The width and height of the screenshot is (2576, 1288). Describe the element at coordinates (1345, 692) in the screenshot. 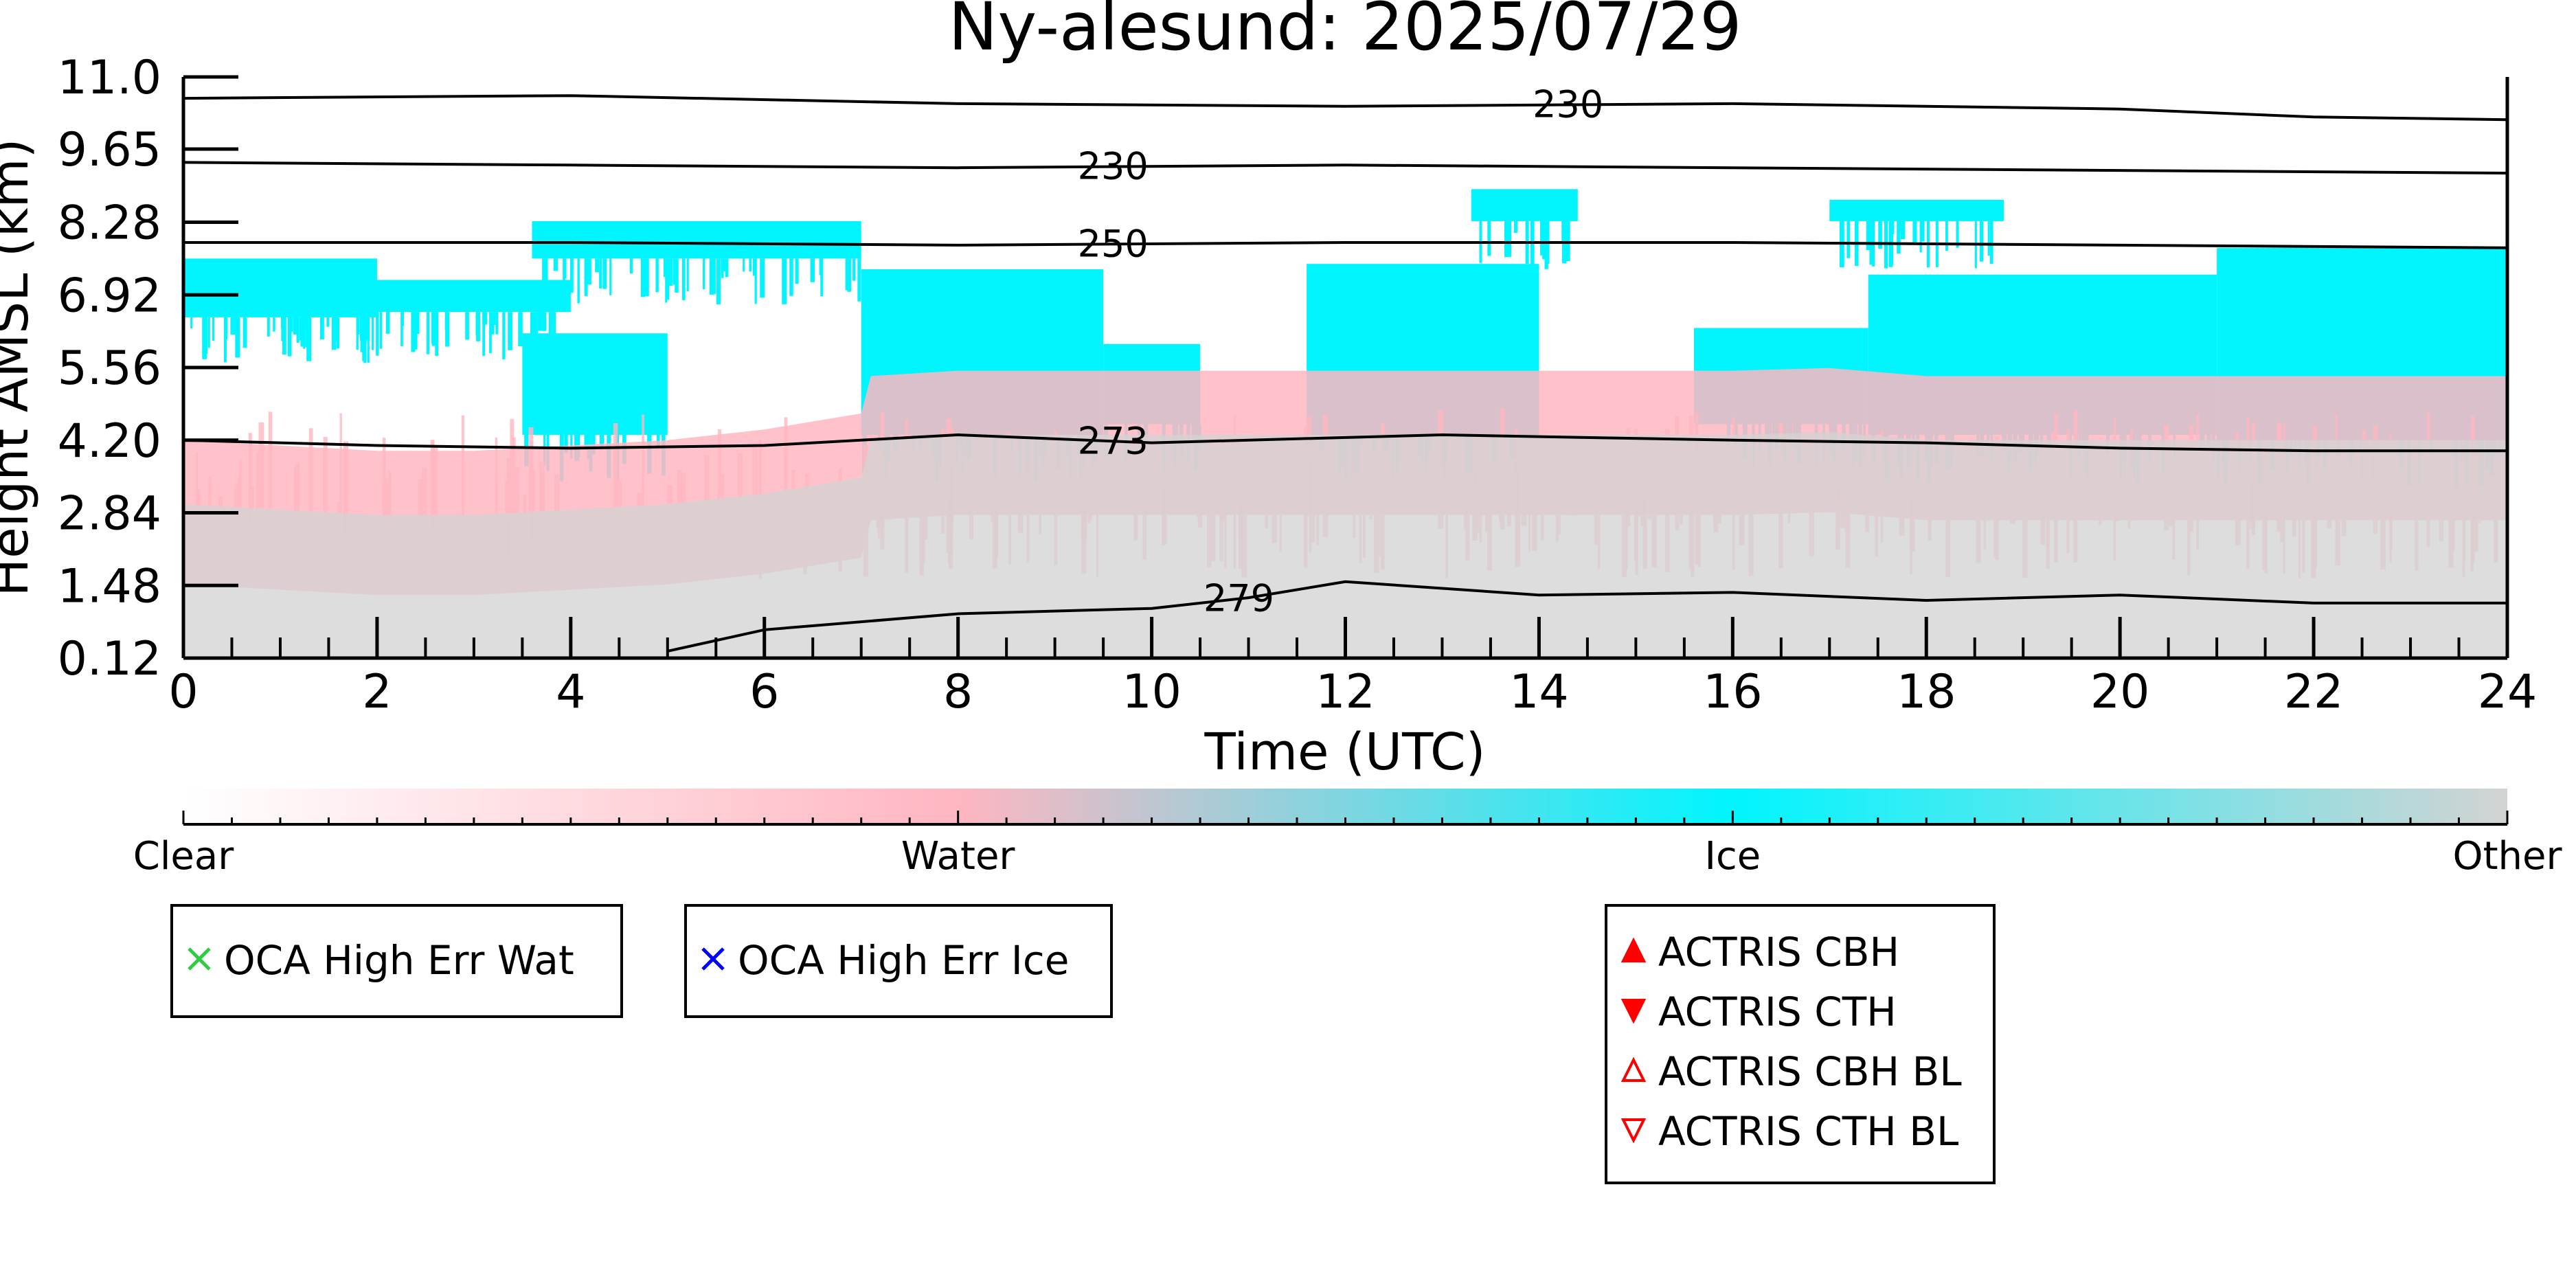

I see `x-tick-label: 12` at that location.